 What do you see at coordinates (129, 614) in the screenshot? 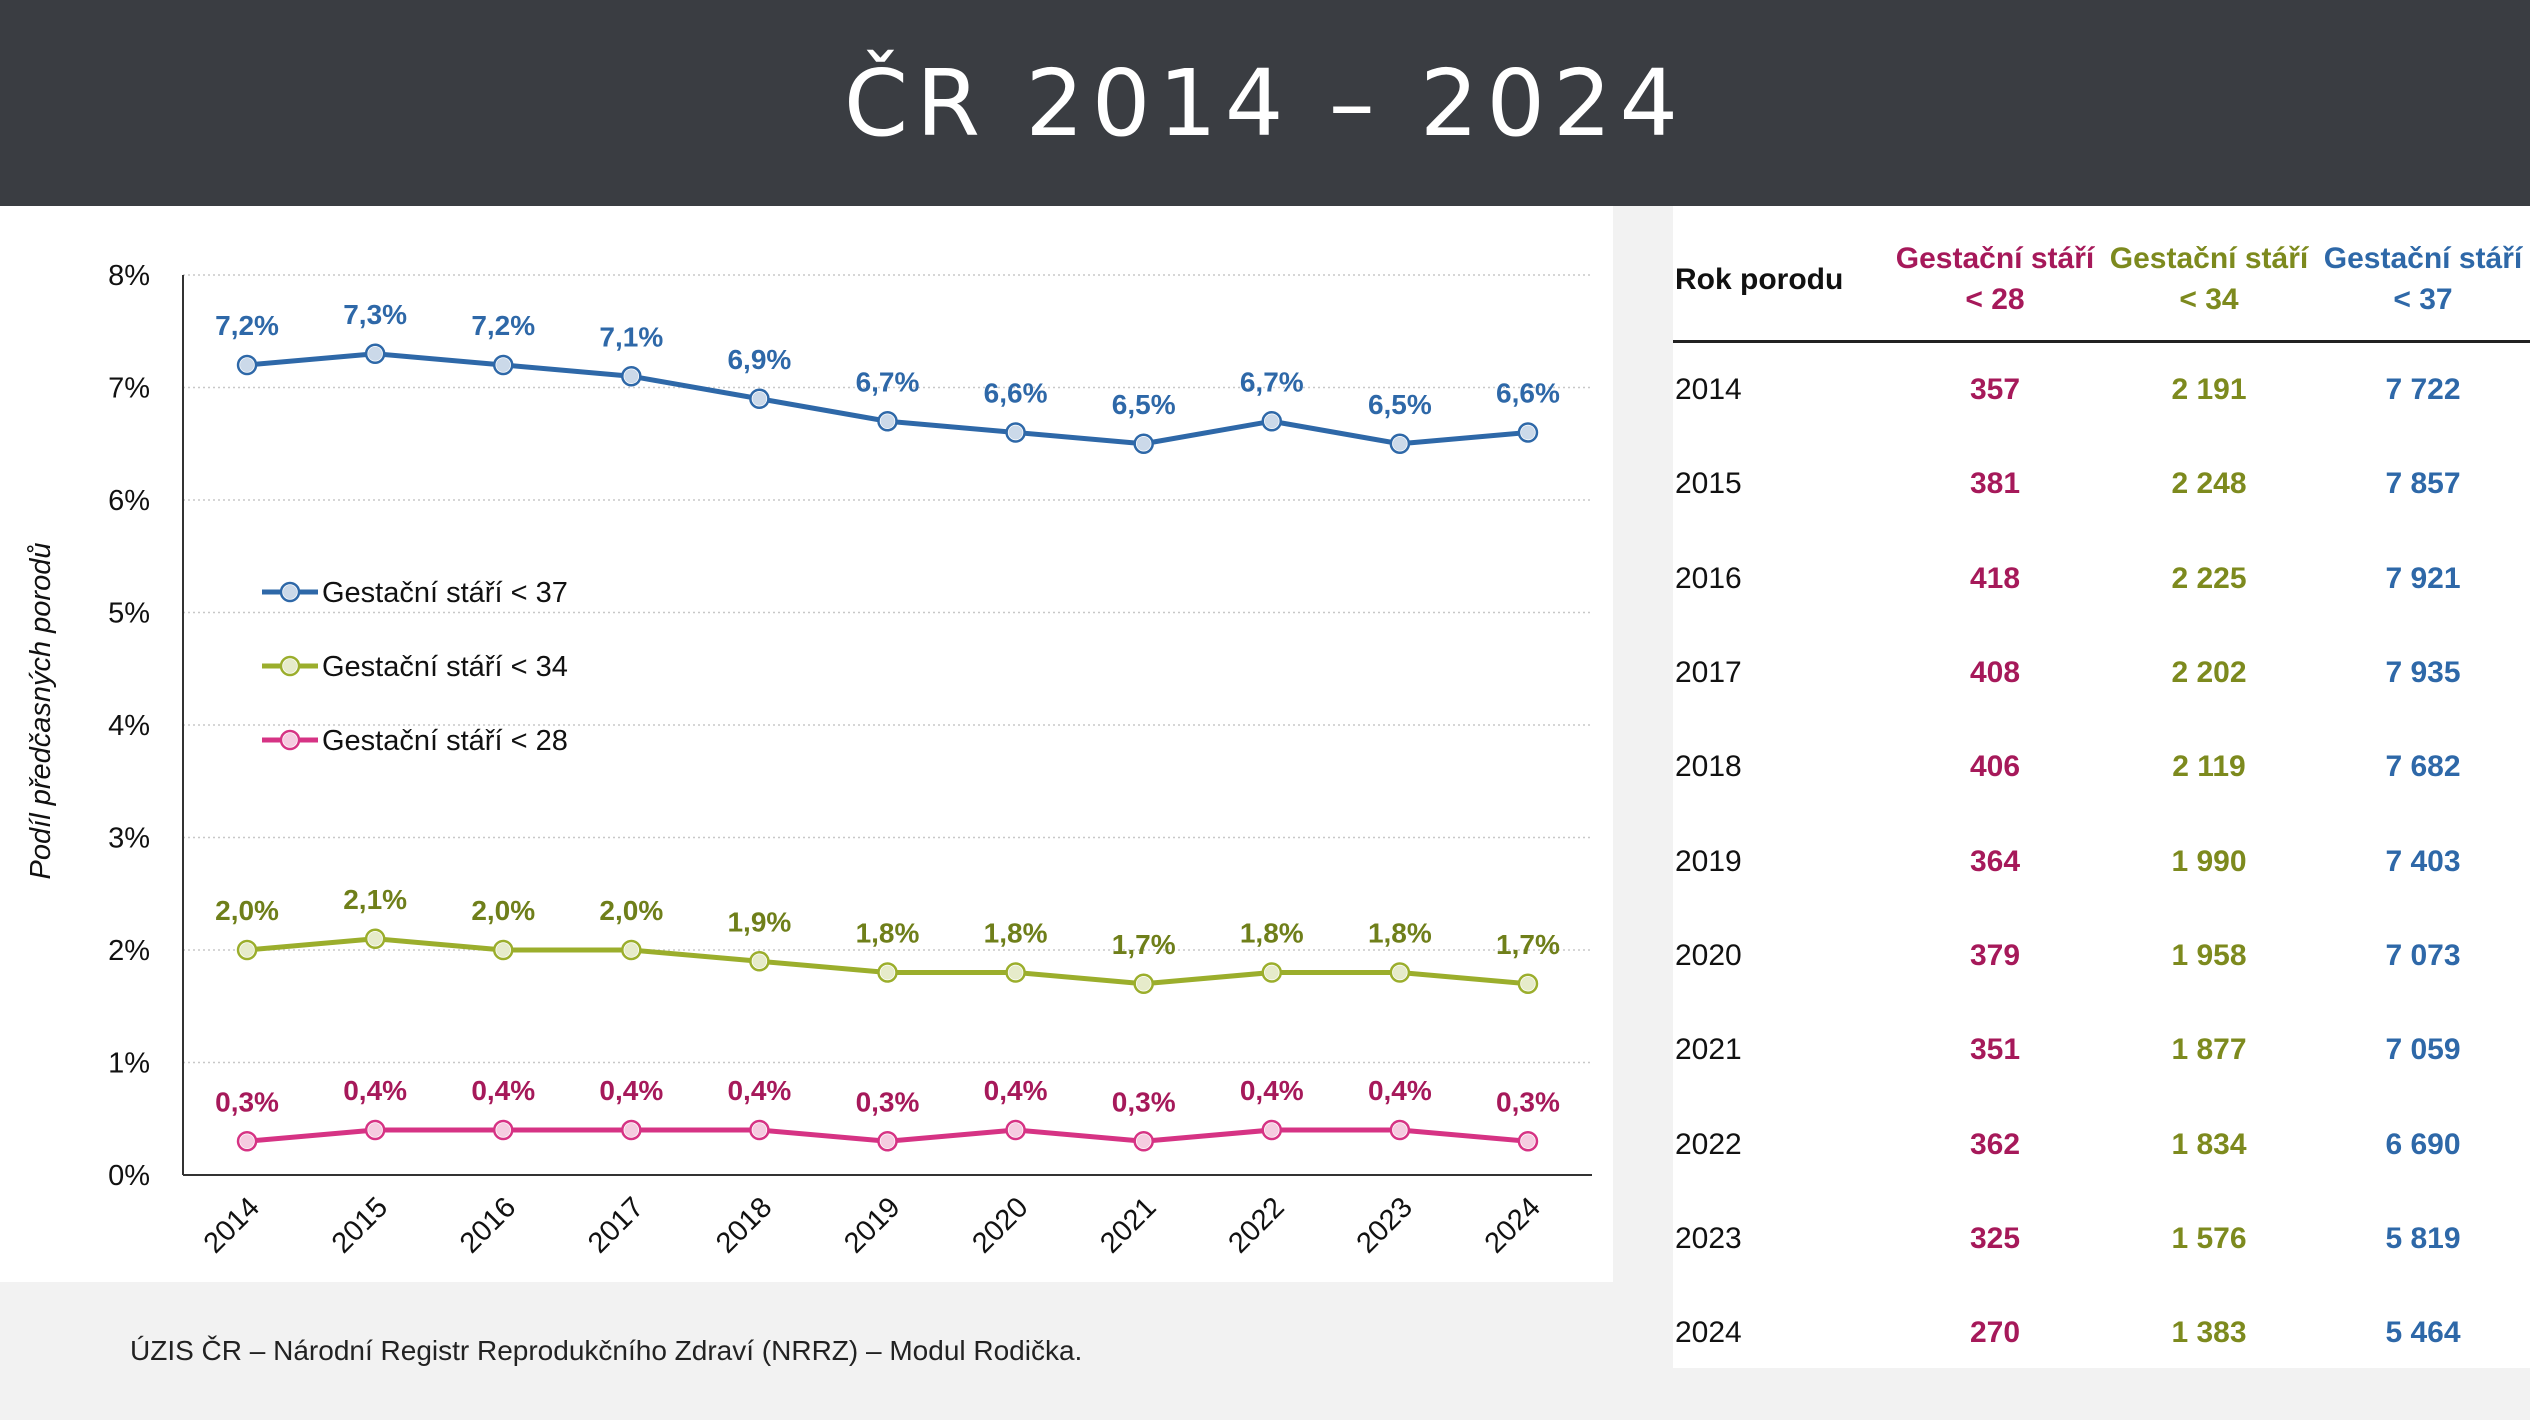
I see `y-tick-label: 5%` at bounding box center [129, 614].